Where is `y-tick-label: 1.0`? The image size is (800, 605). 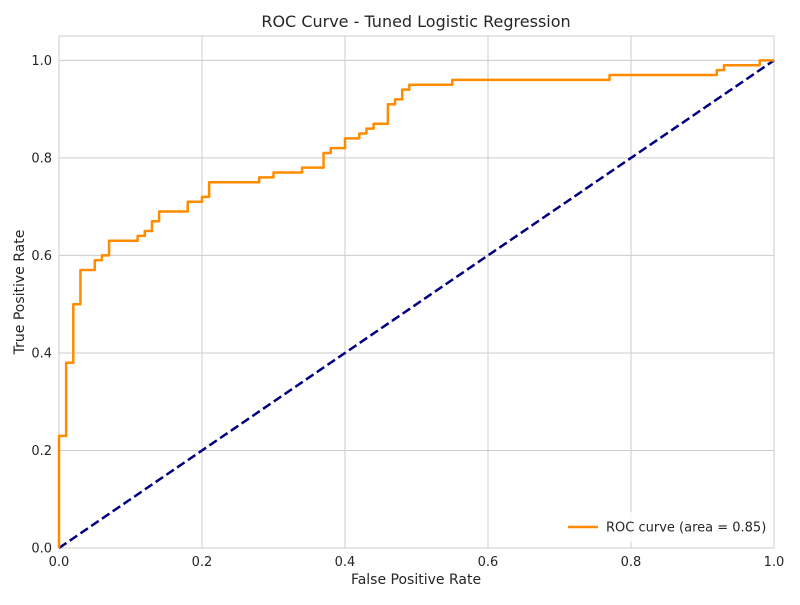
y-tick-label: 1.0 is located at coordinates (41, 61).